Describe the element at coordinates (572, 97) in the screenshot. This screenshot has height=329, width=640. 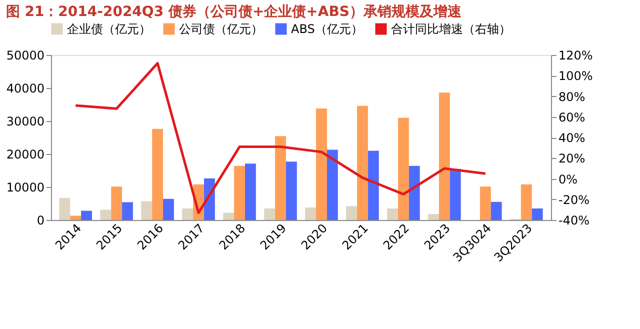
I see `y2-tick-label: 80%` at that location.